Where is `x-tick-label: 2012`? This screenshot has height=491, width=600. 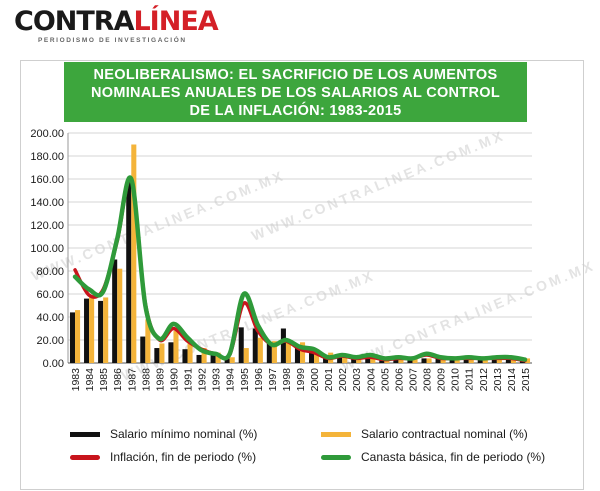 x-tick-label: 2012 is located at coordinates (484, 380).